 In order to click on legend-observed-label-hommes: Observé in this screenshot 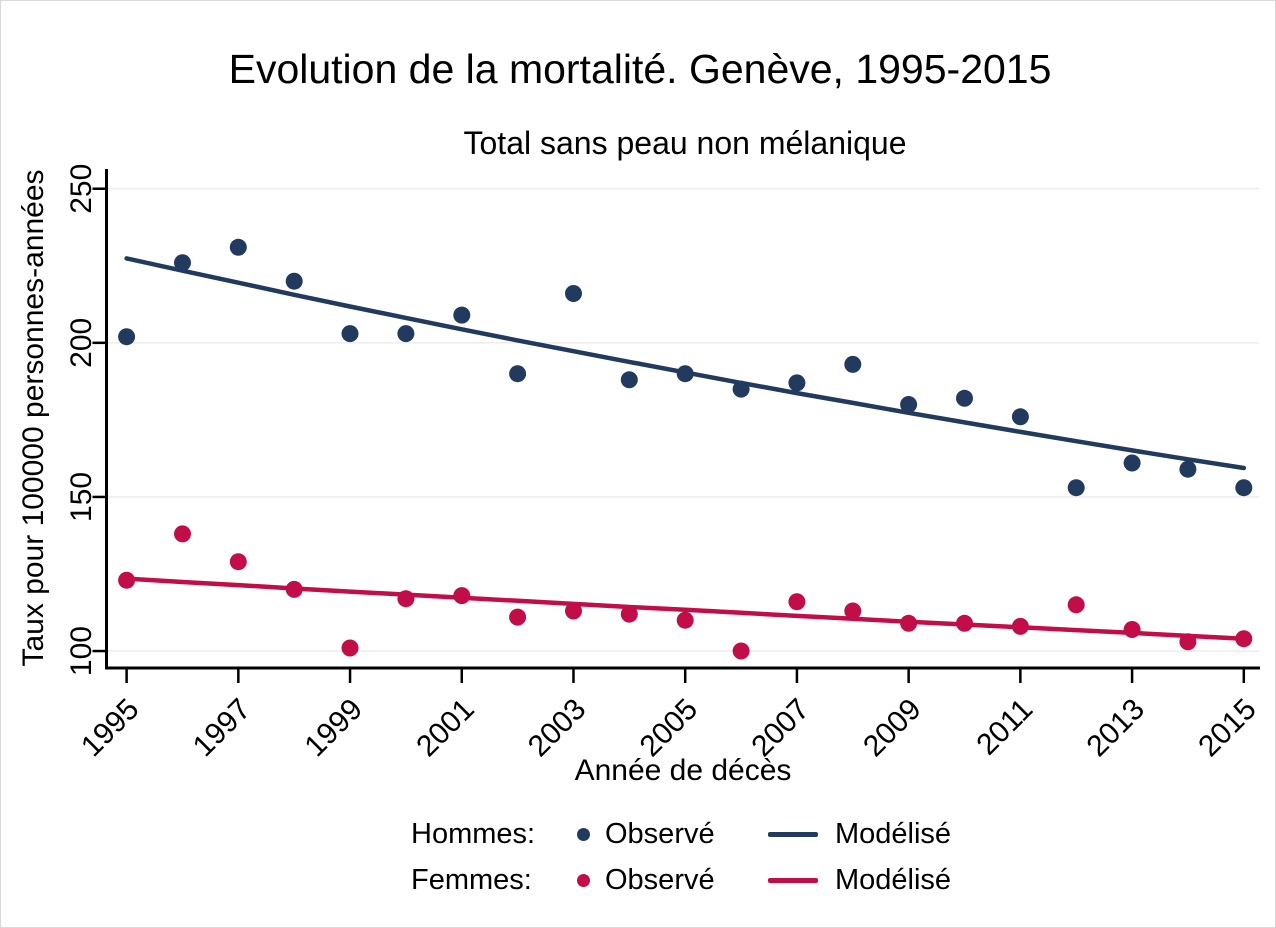, I will do `click(660, 833)`.